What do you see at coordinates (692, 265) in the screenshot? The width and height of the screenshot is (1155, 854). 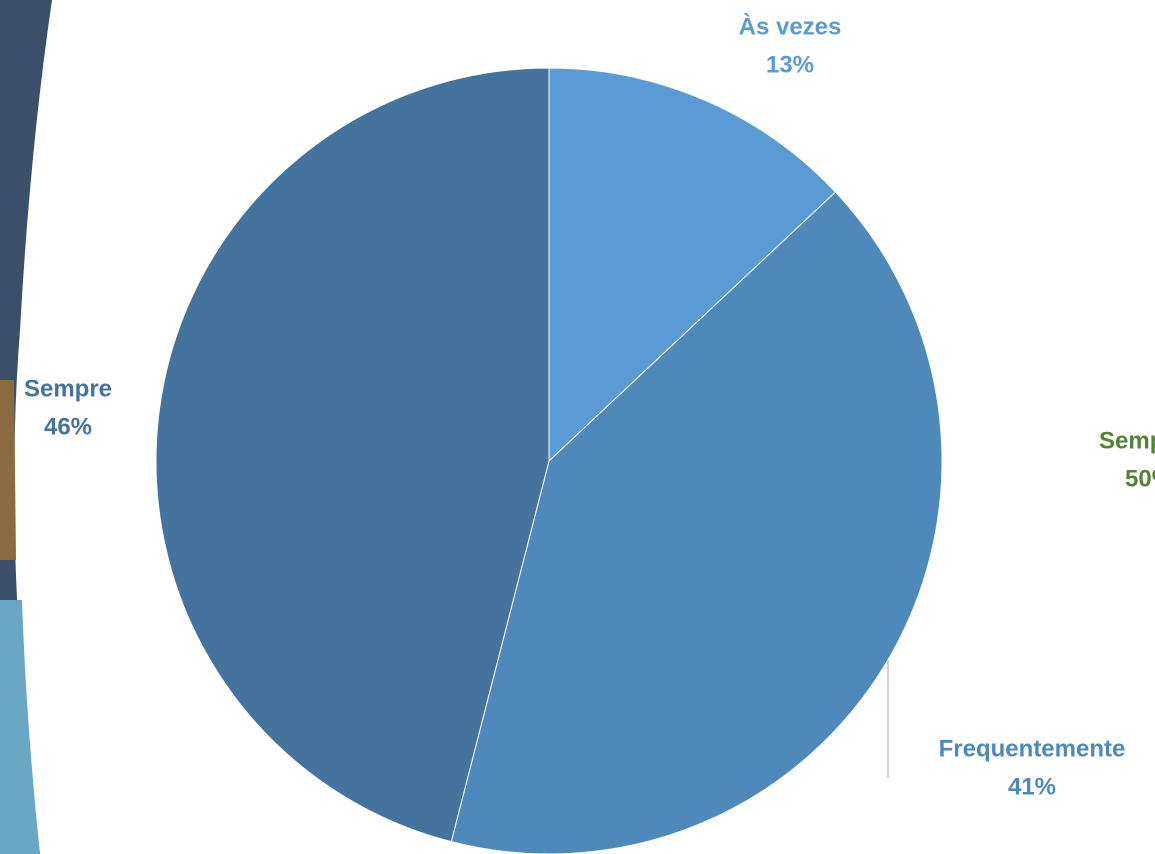 I see `pie-slice` at bounding box center [692, 265].